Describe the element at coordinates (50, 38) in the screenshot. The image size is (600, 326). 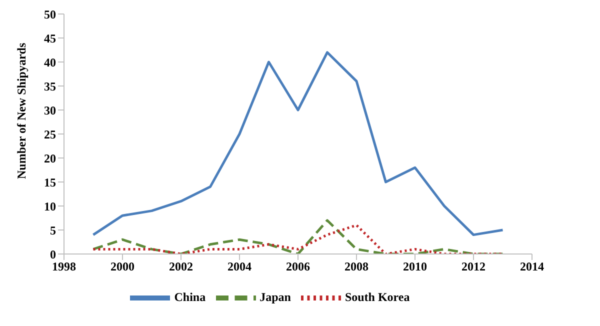
I see `y-tick-label: 45` at that location.